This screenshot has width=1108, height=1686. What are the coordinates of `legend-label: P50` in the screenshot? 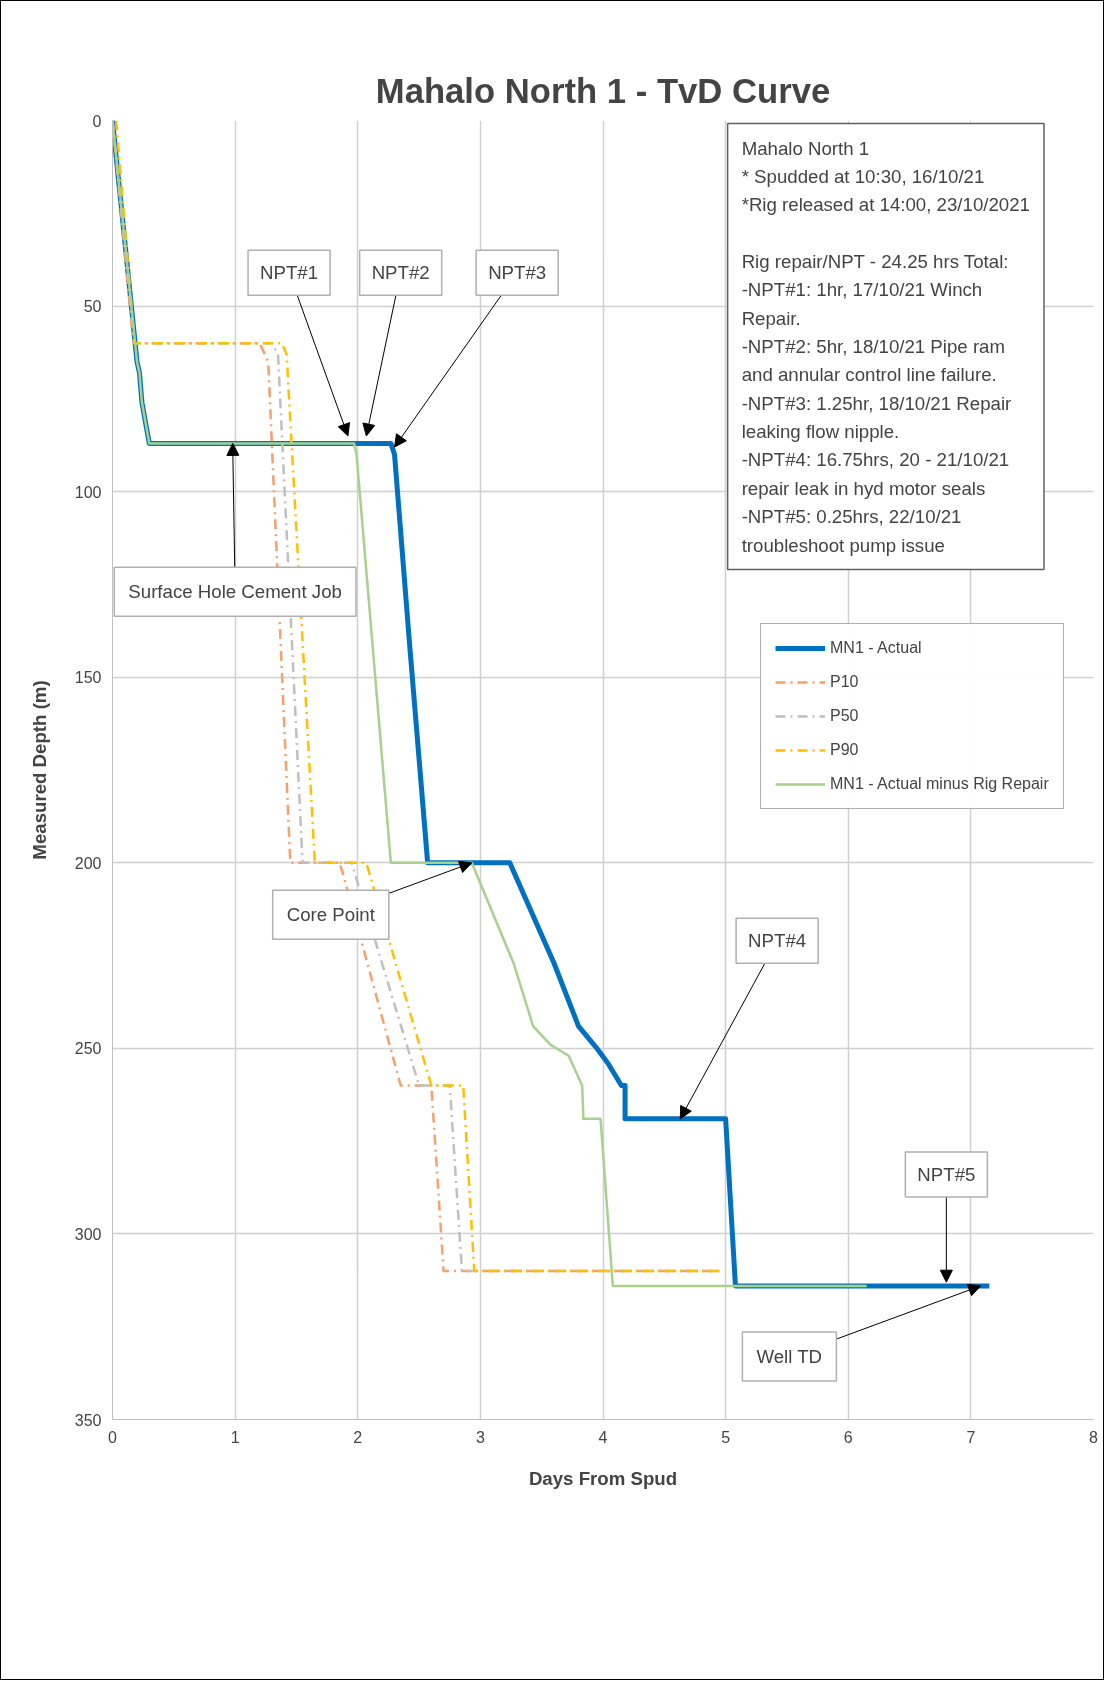 It's located at (845, 716).